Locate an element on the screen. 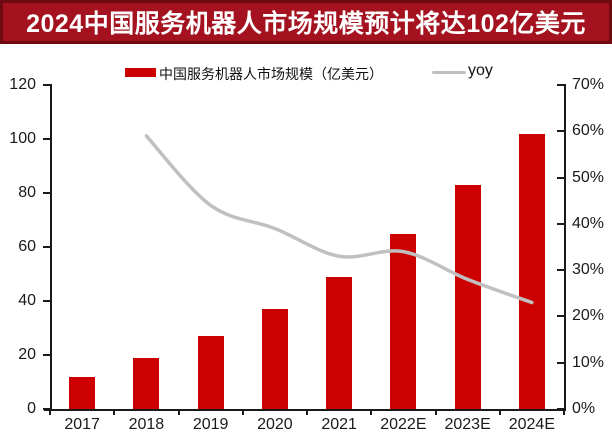 The image size is (612, 444). legend-line-swatch is located at coordinates (449, 72).